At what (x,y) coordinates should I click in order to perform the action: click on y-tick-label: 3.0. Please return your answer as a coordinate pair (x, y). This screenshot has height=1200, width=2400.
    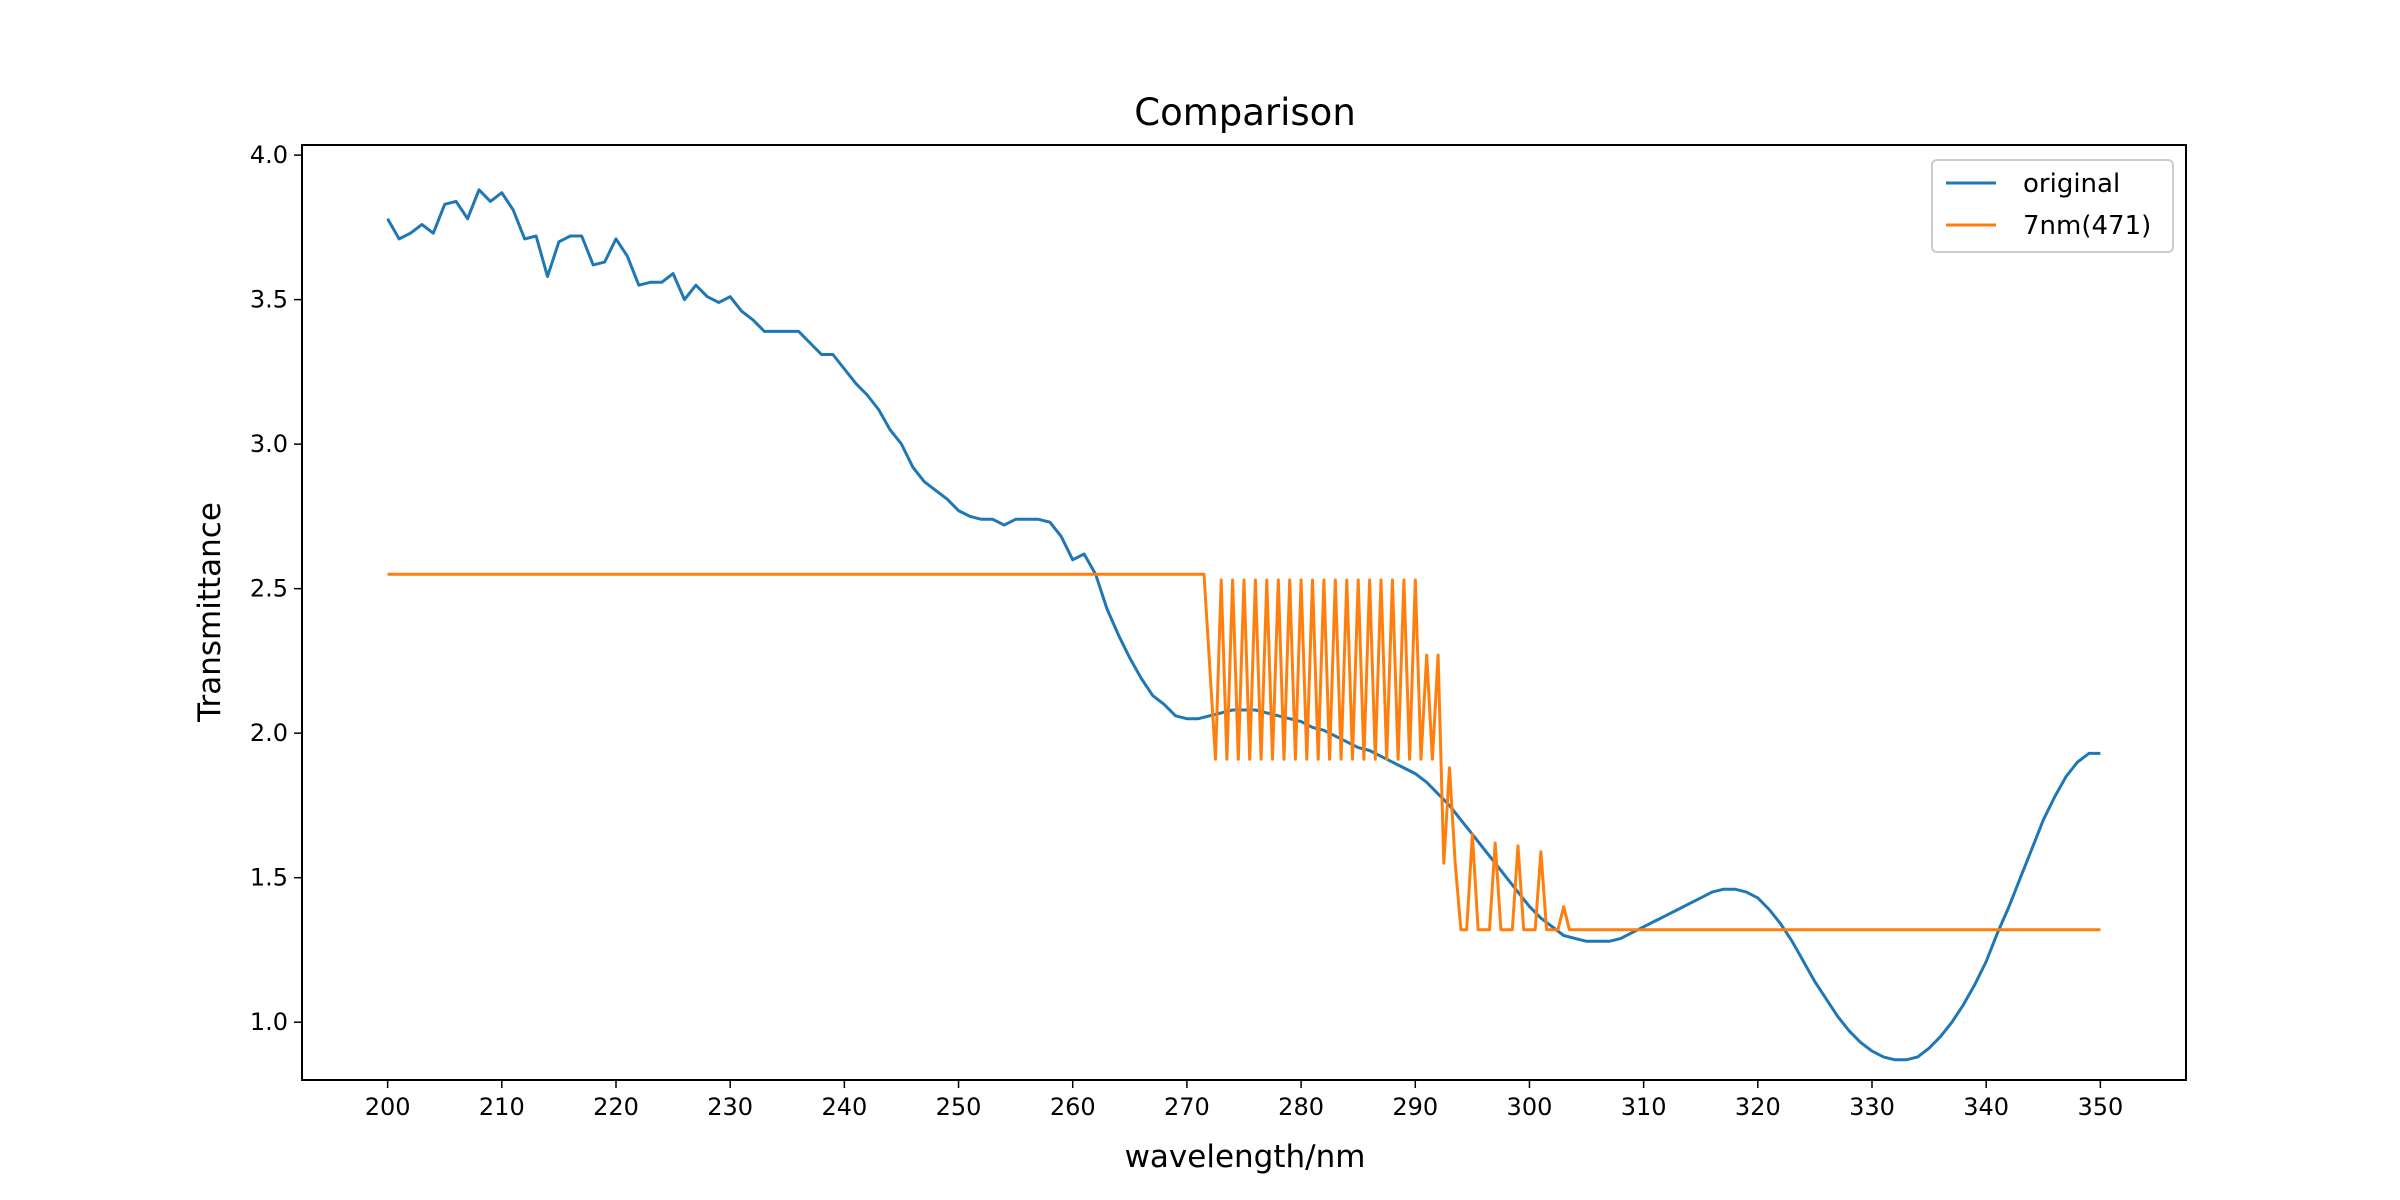
    Looking at the image, I should click on (269, 444).